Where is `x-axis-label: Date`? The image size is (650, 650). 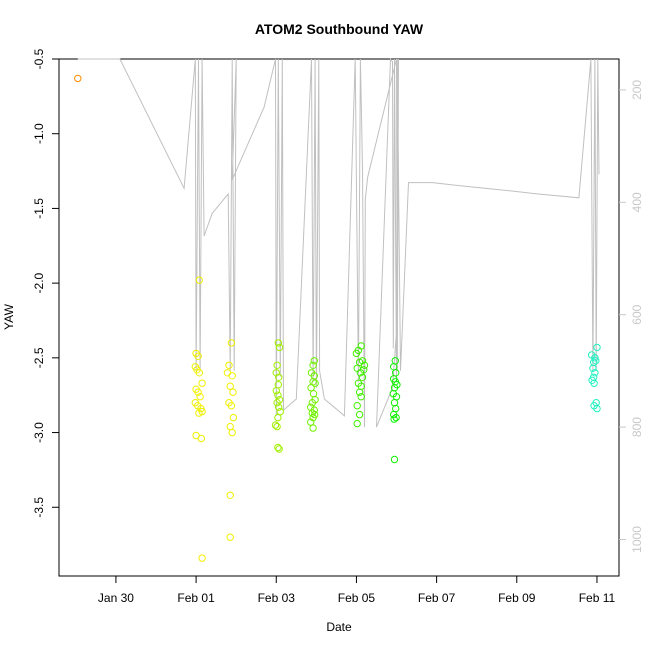
x-axis-label: Date is located at coordinates (339, 627).